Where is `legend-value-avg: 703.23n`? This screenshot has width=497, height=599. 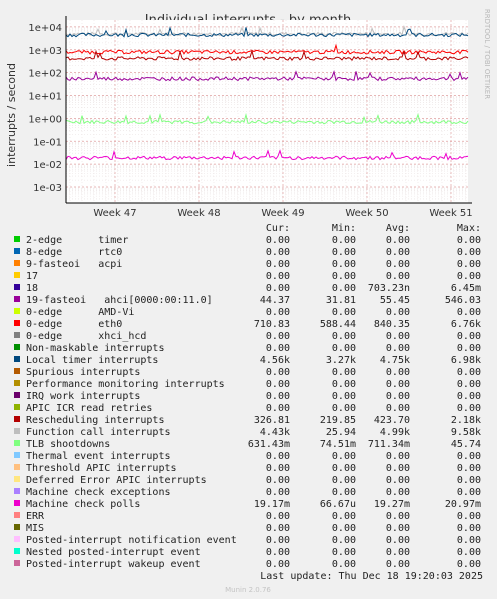 legend-value-avg: 703.23n is located at coordinates (389, 288).